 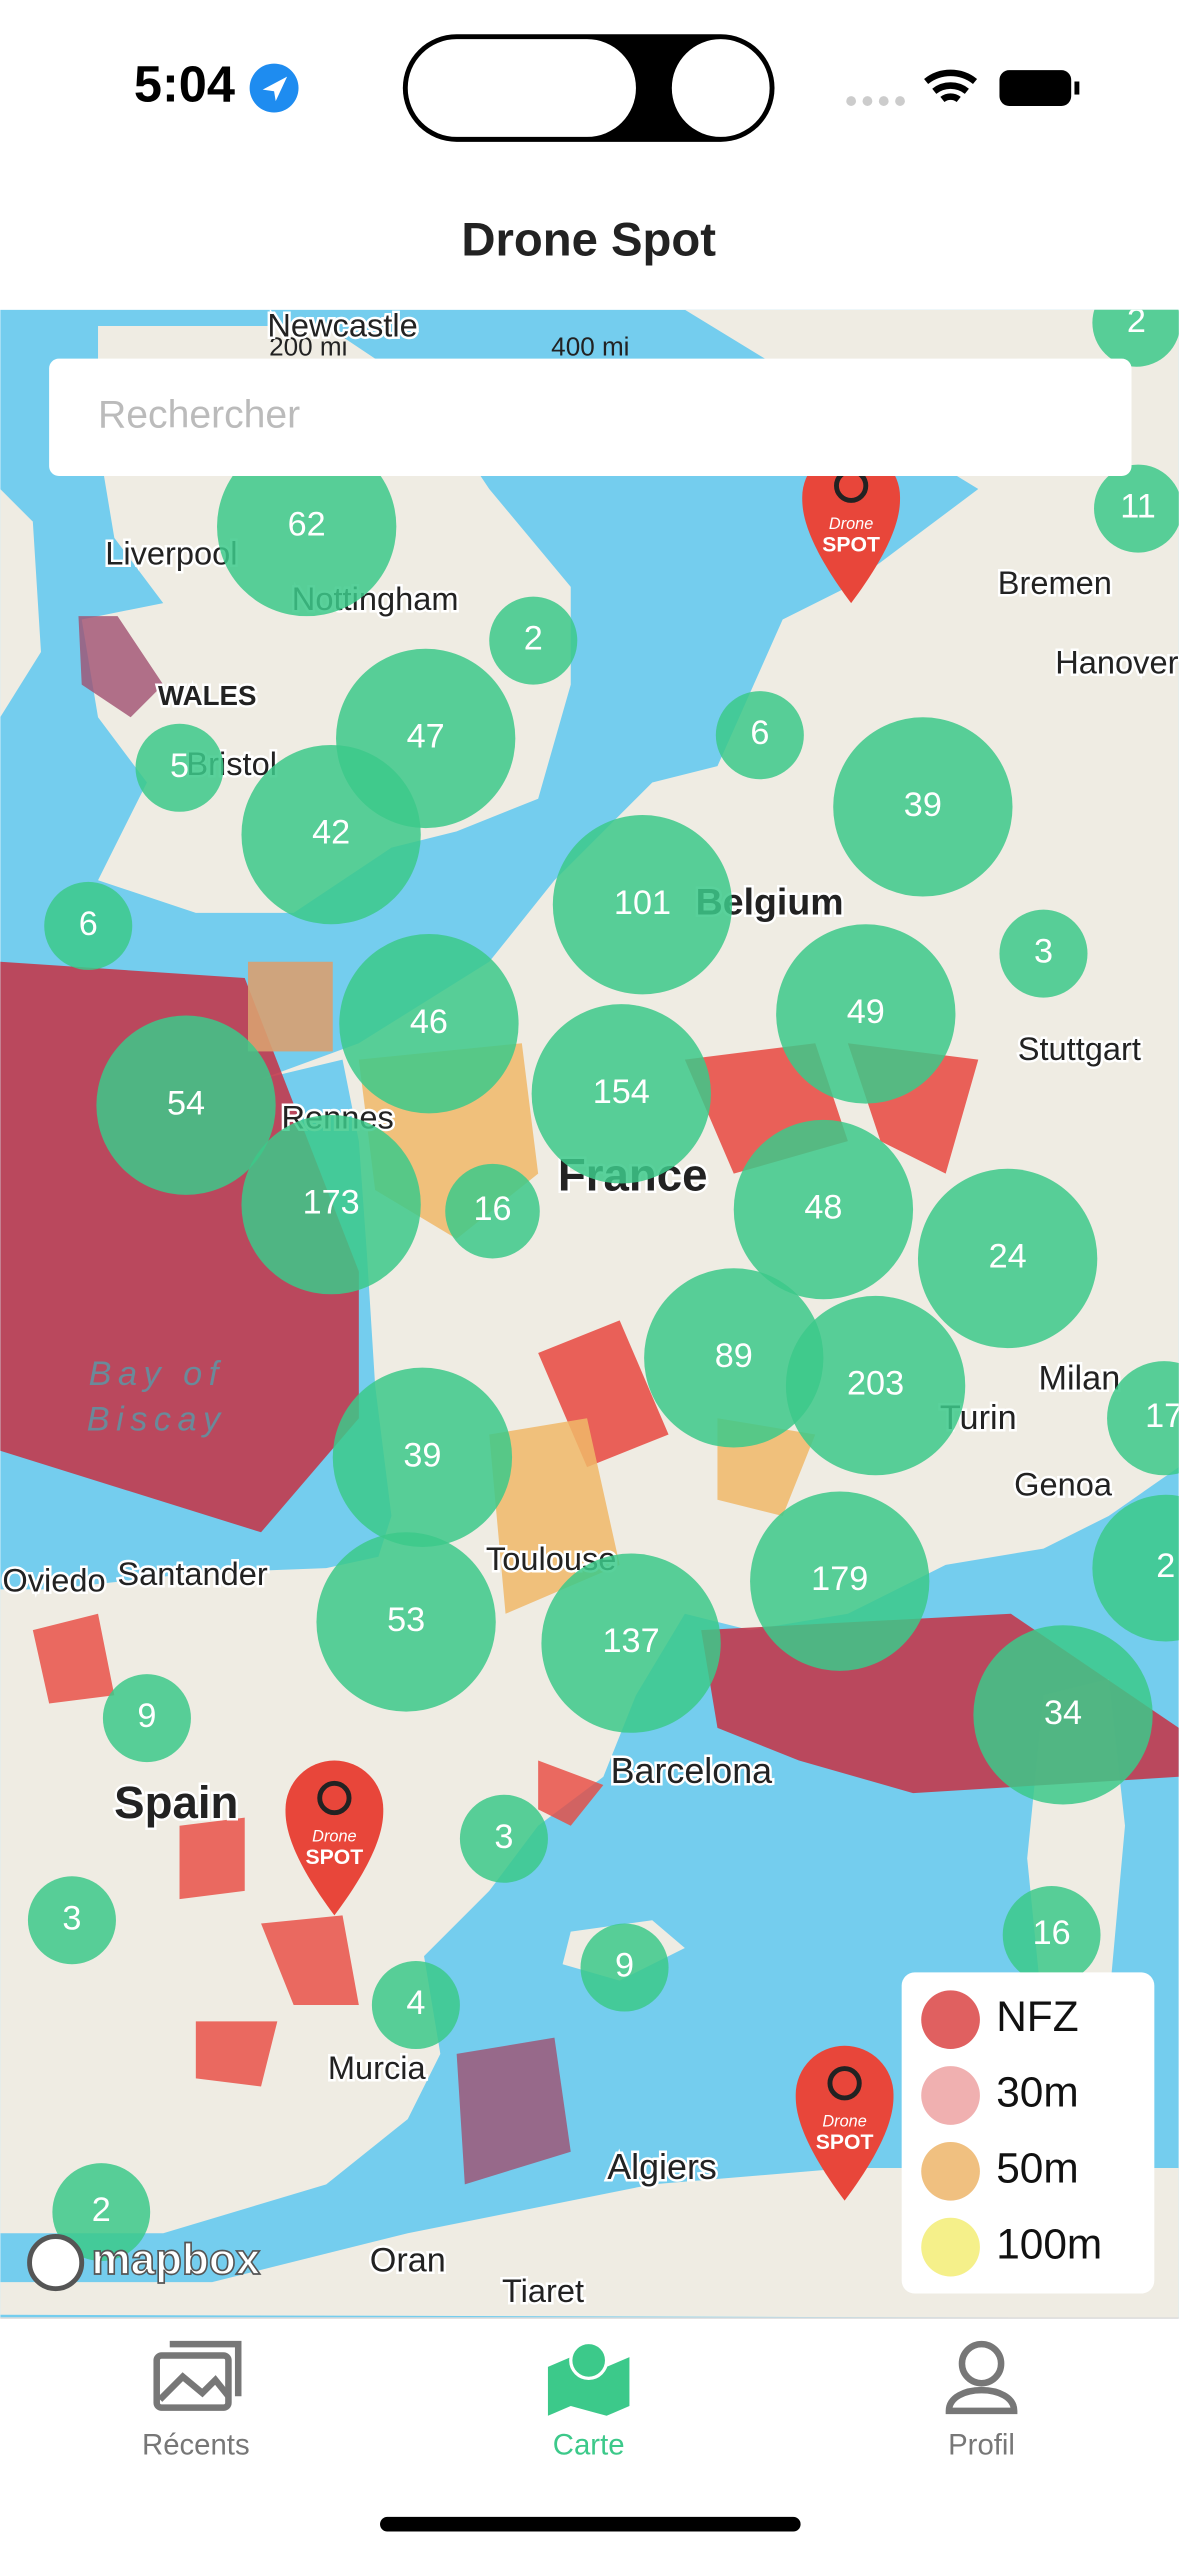 I want to click on map-label: Milan, so click(x=1079, y=1379).